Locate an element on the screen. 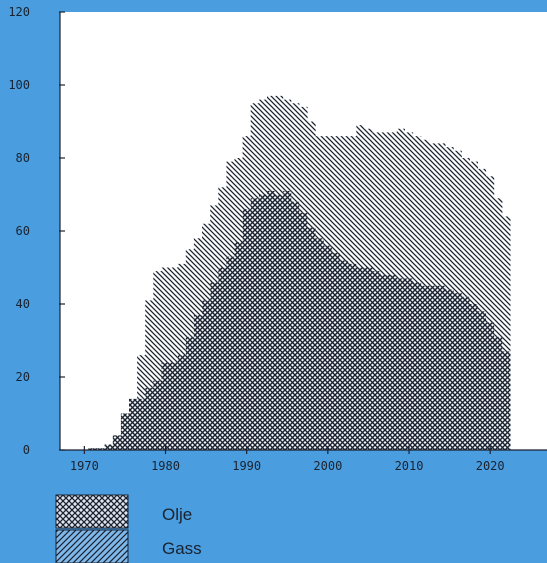 The height and width of the screenshot is (563, 547). legend-label-olje: Olje is located at coordinates (177, 514).